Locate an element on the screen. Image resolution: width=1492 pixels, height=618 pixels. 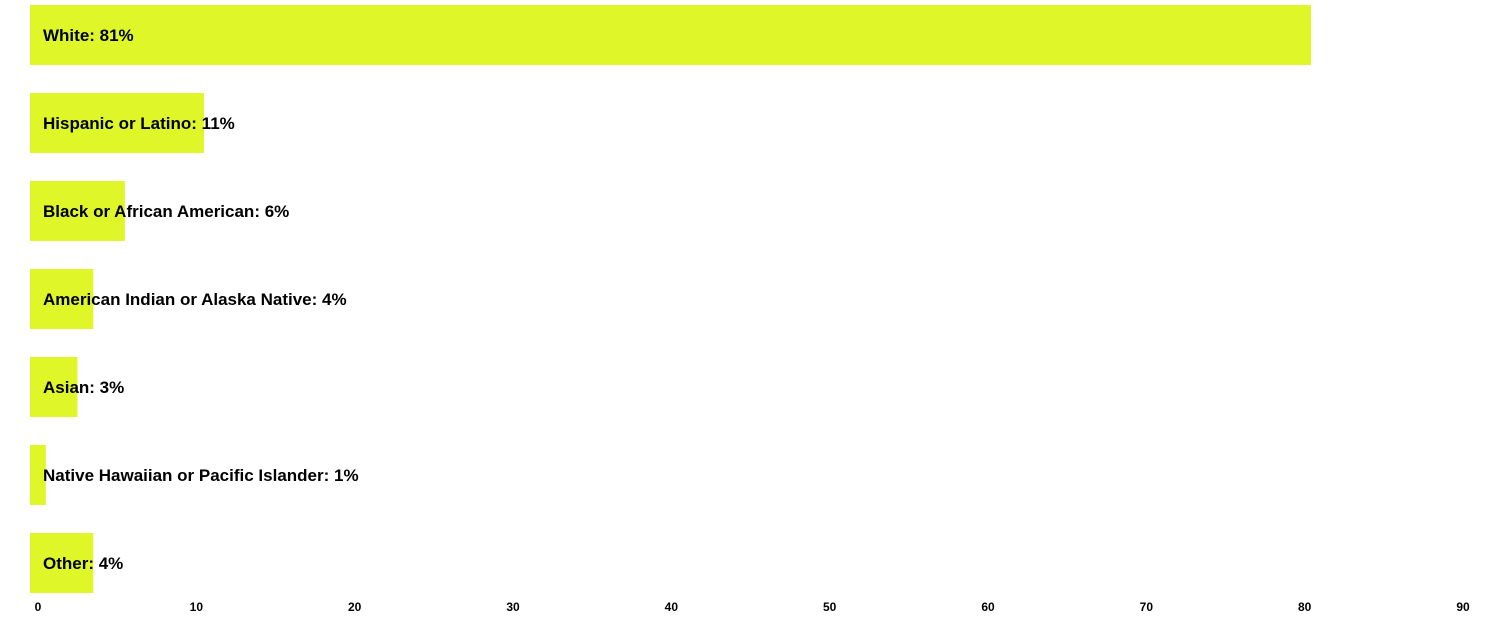
bar-asian is located at coordinates (54, 387).